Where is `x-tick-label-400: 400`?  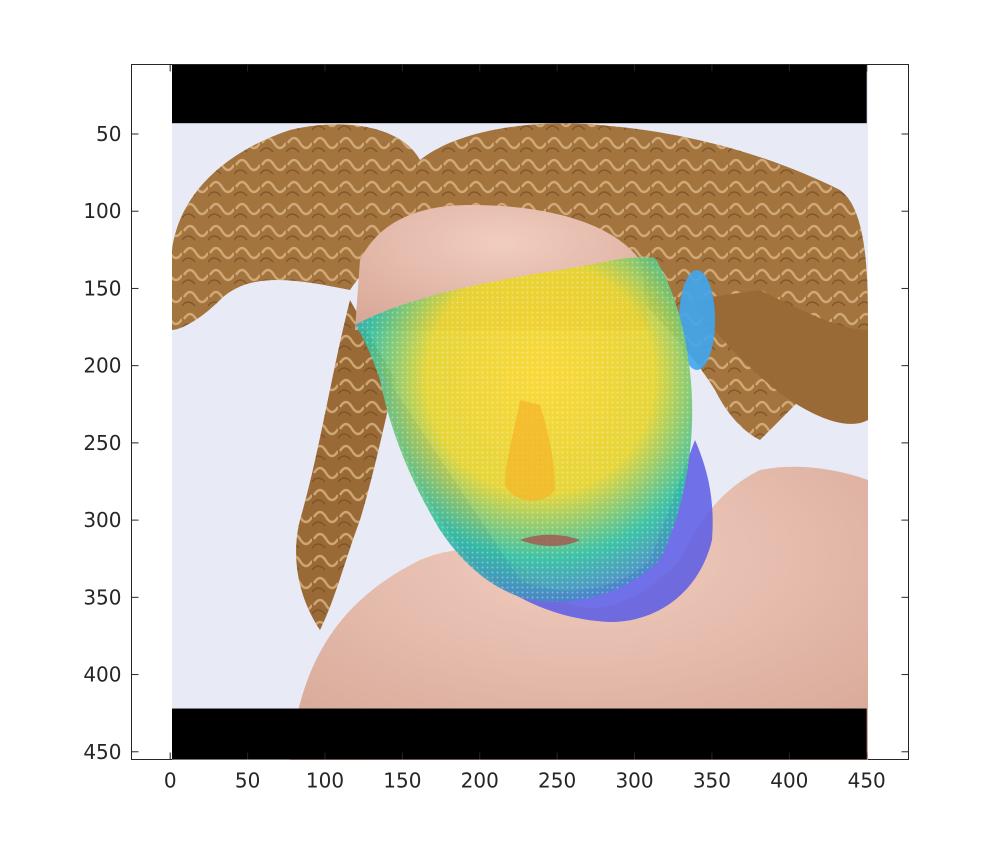 x-tick-label-400: 400 is located at coordinates (789, 781).